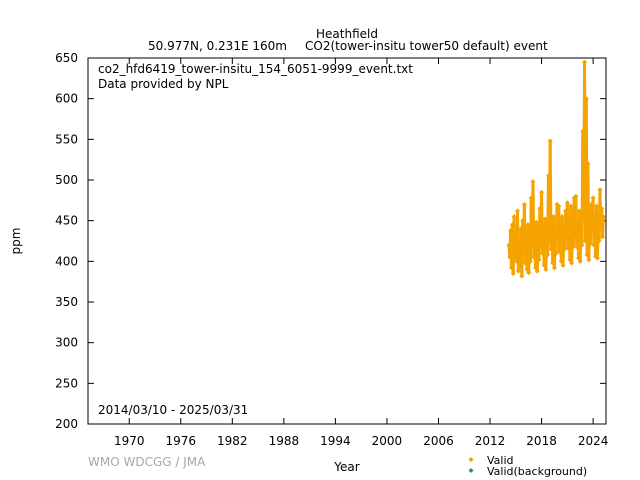 This screenshot has height=480, width=640. Describe the element at coordinates (537, 471) in the screenshot. I see `legend-label-background: Valid(background)` at that location.